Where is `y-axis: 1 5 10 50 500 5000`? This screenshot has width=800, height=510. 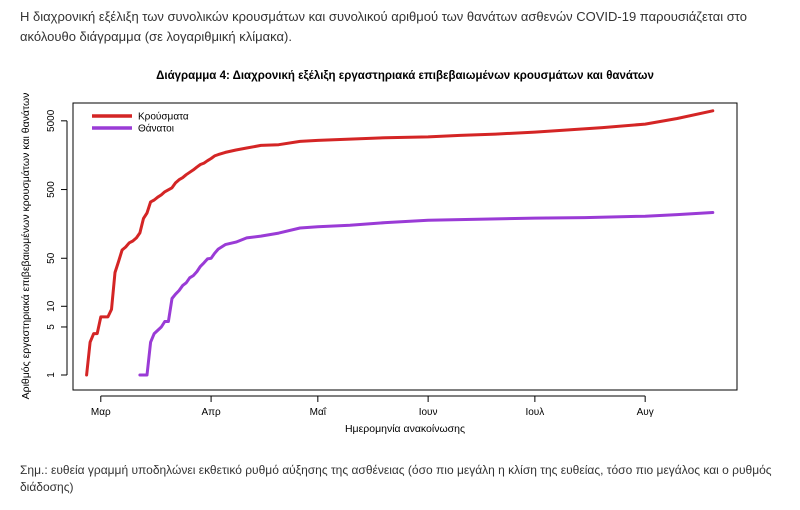
y-axis: 1 5 10 50 500 5000 is located at coordinates (57, 243).